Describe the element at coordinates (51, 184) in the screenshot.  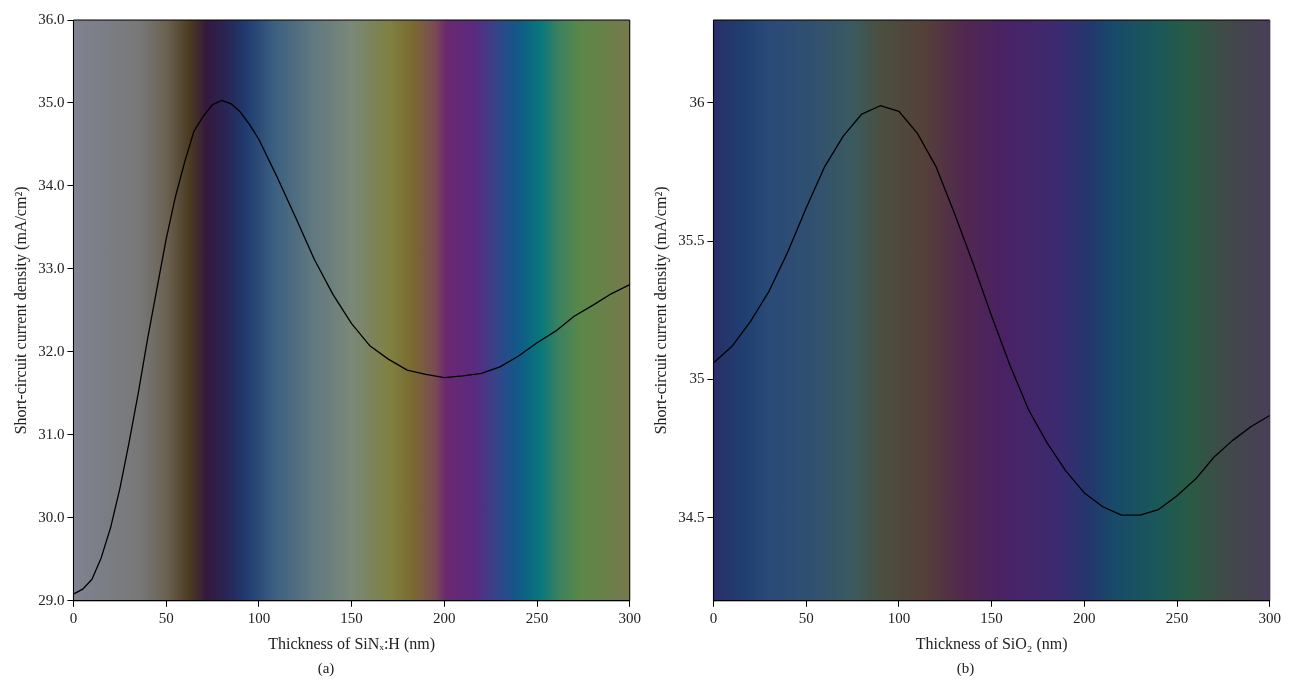
I see `y-tick-label: 34.0` at that location.